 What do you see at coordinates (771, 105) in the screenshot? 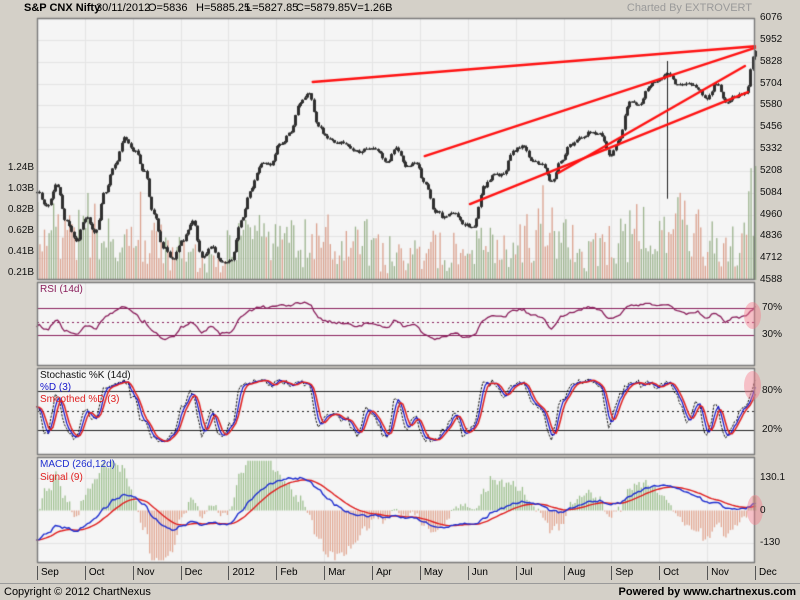
I see `price-axis-label: 5580` at bounding box center [771, 105].